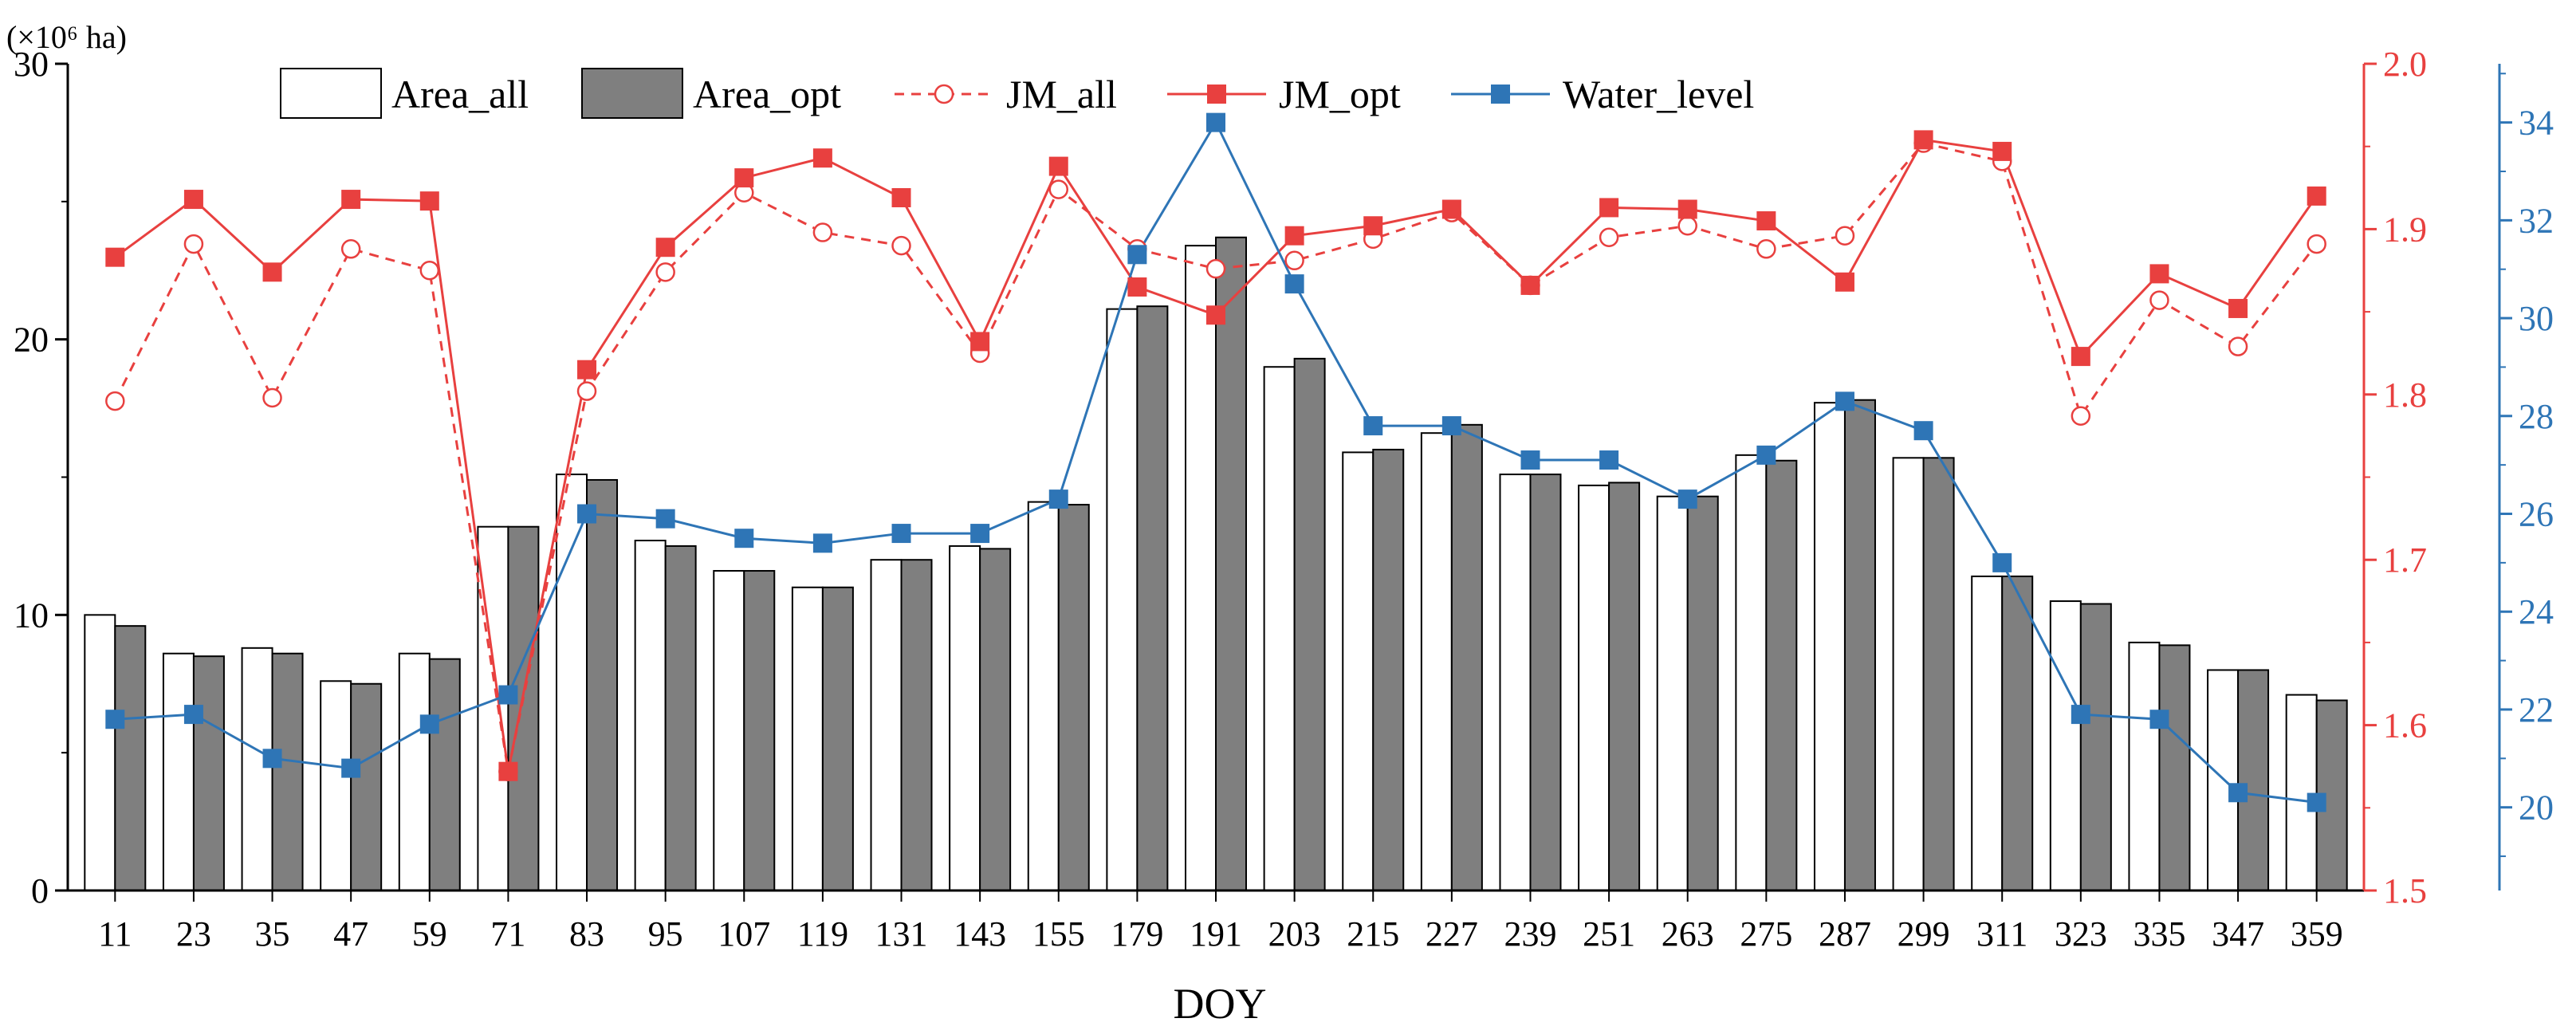 This screenshot has width=2576, height=1034. Describe the element at coordinates (1137, 933) in the screenshot. I see `x-tick-label: 179` at that location.